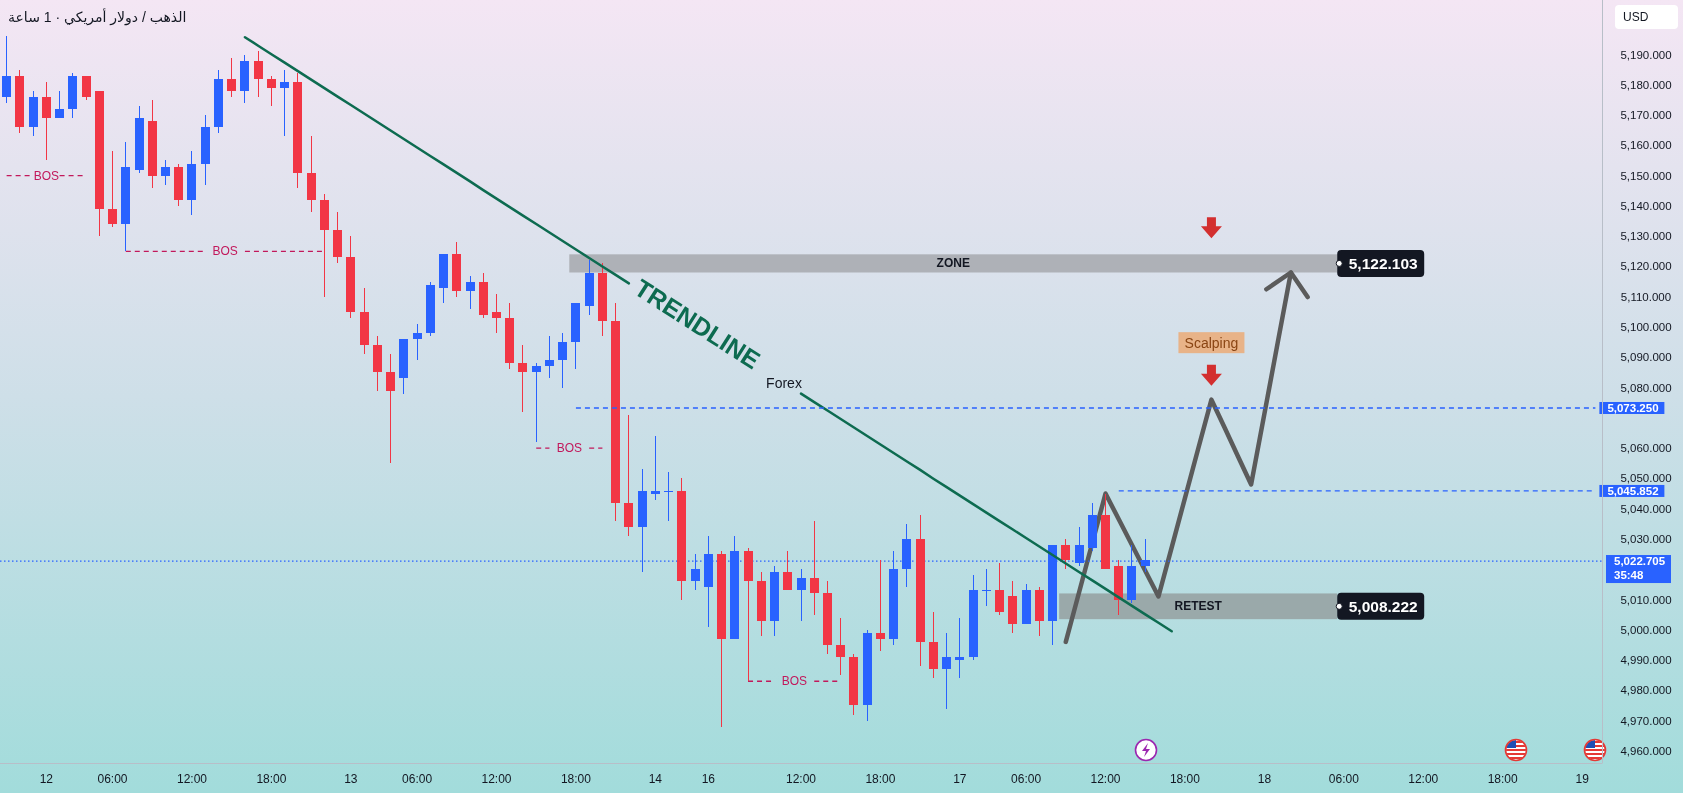  Describe the element at coordinates (1646, 448) in the screenshot. I see `y-tick-label: 5,060.000` at that location.